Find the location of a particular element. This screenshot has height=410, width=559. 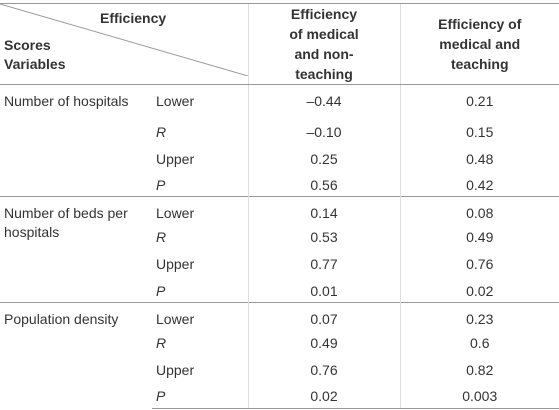

table-row: P 0.56 0.42 is located at coordinates (279, 184).